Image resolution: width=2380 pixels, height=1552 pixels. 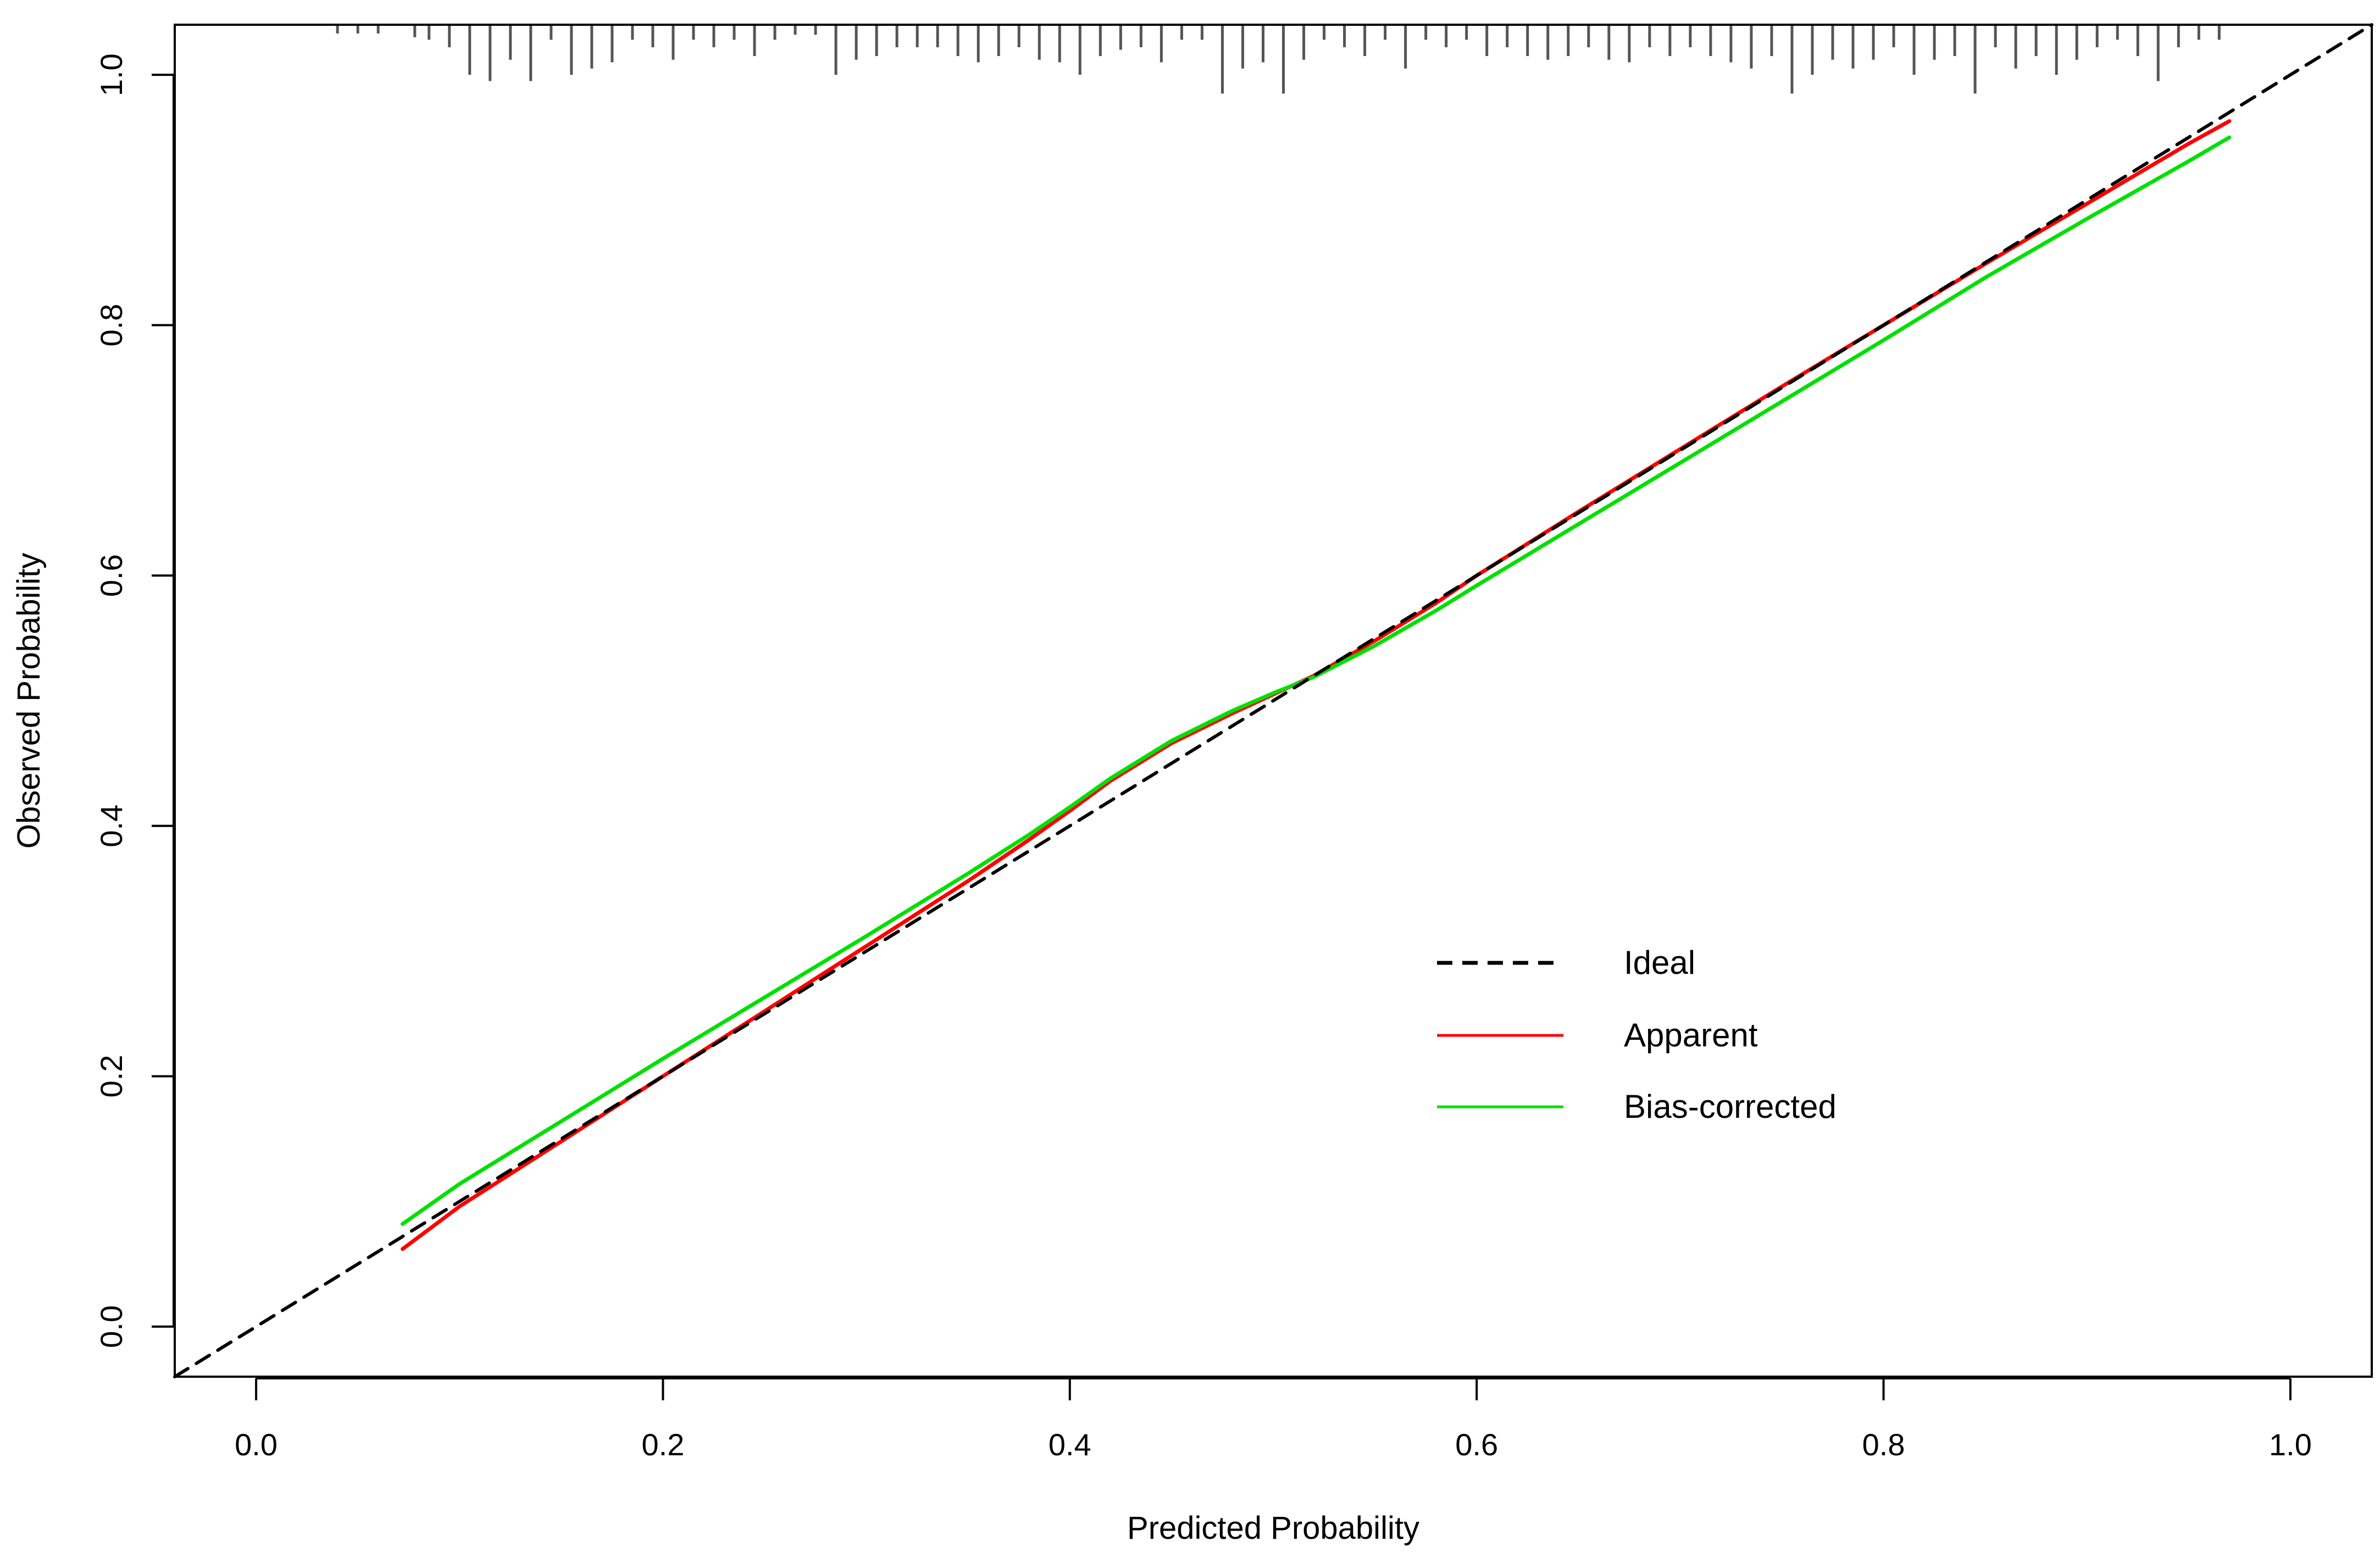 What do you see at coordinates (256, 1444) in the screenshot?
I see `x-tick-label: 0.0` at bounding box center [256, 1444].